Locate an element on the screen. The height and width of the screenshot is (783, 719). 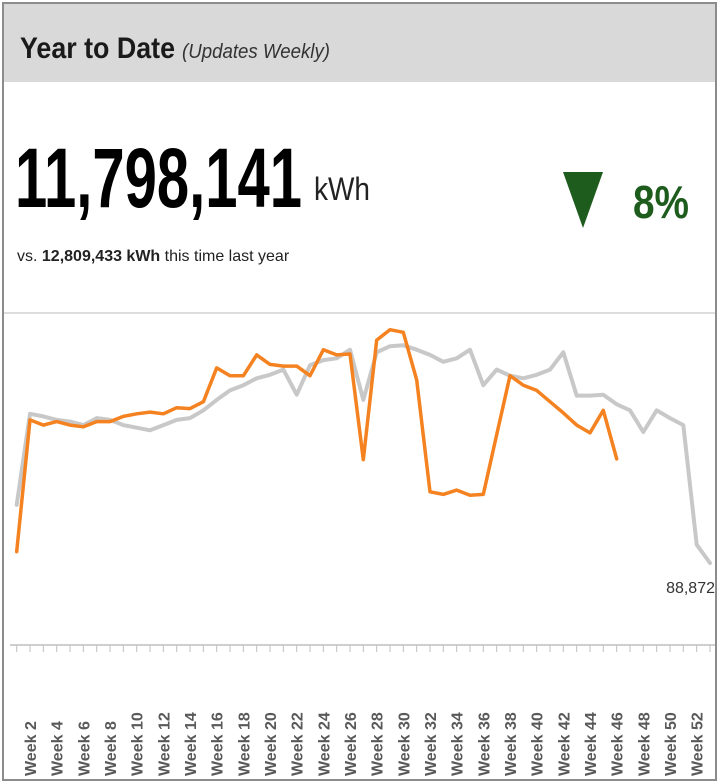
change-value: 8% is located at coordinates (661, 202).